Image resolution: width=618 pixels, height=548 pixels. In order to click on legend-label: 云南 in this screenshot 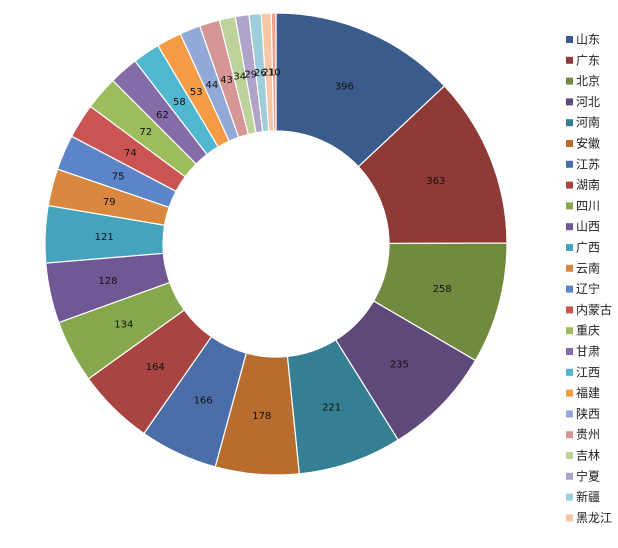, I will do `click(588, 267)`.